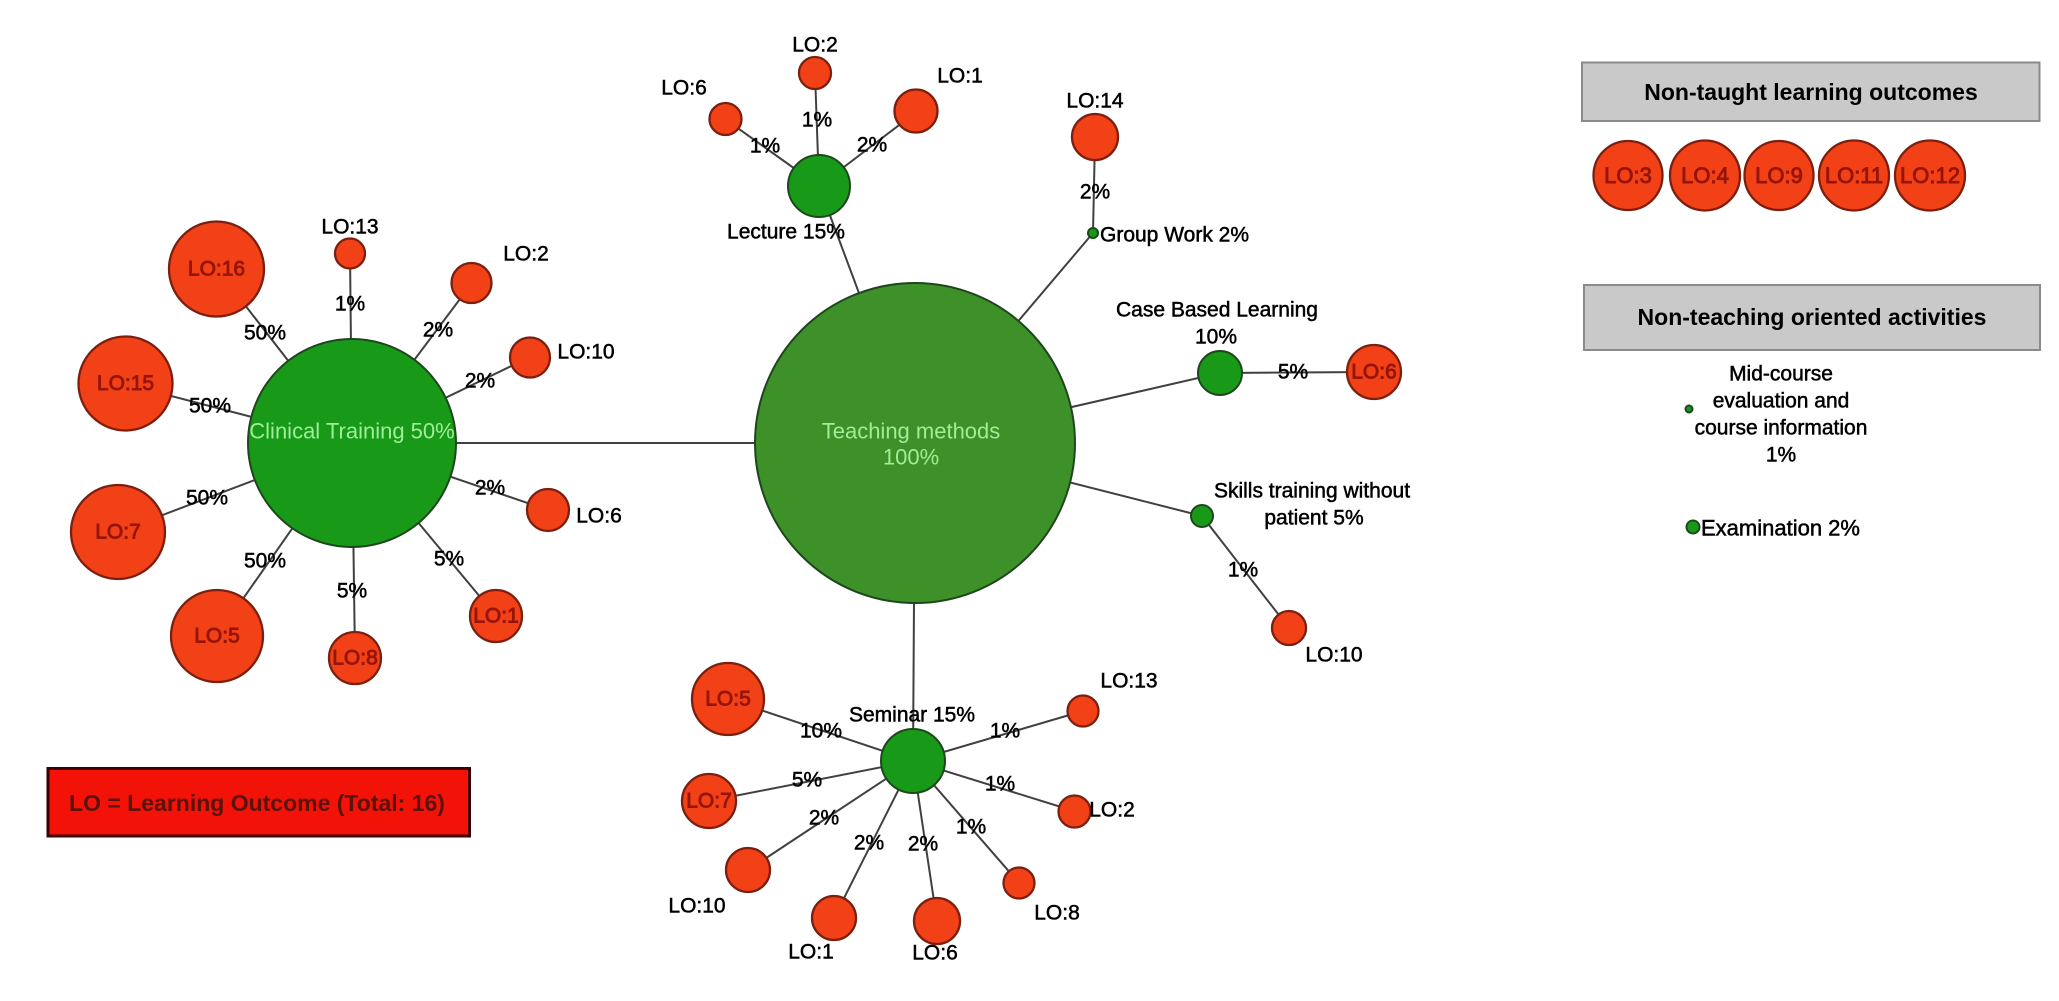 The image size is (2059, 1001). I want to click on svg-text: LO:15, so click(125, 383).